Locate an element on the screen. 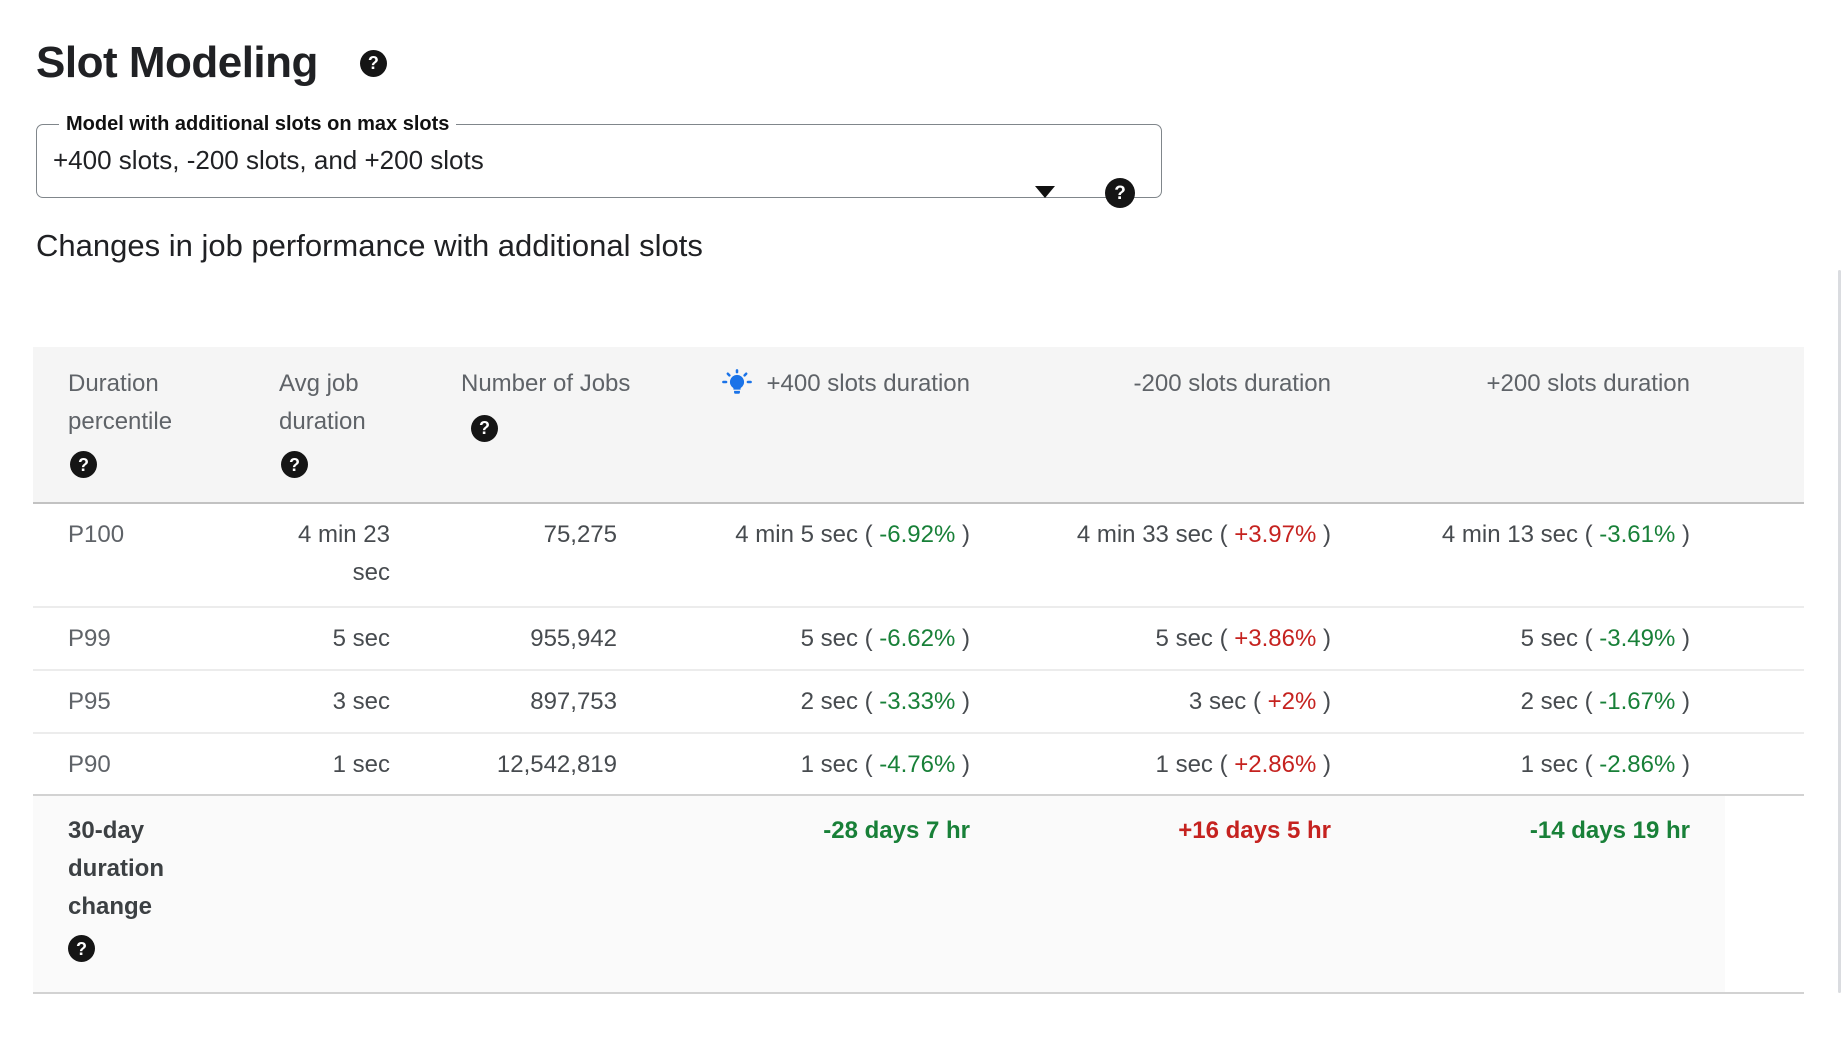 This screenshot has width=1846, height=1054. num-jobs-cell: 75,275 is located at coordinates (580, 534).